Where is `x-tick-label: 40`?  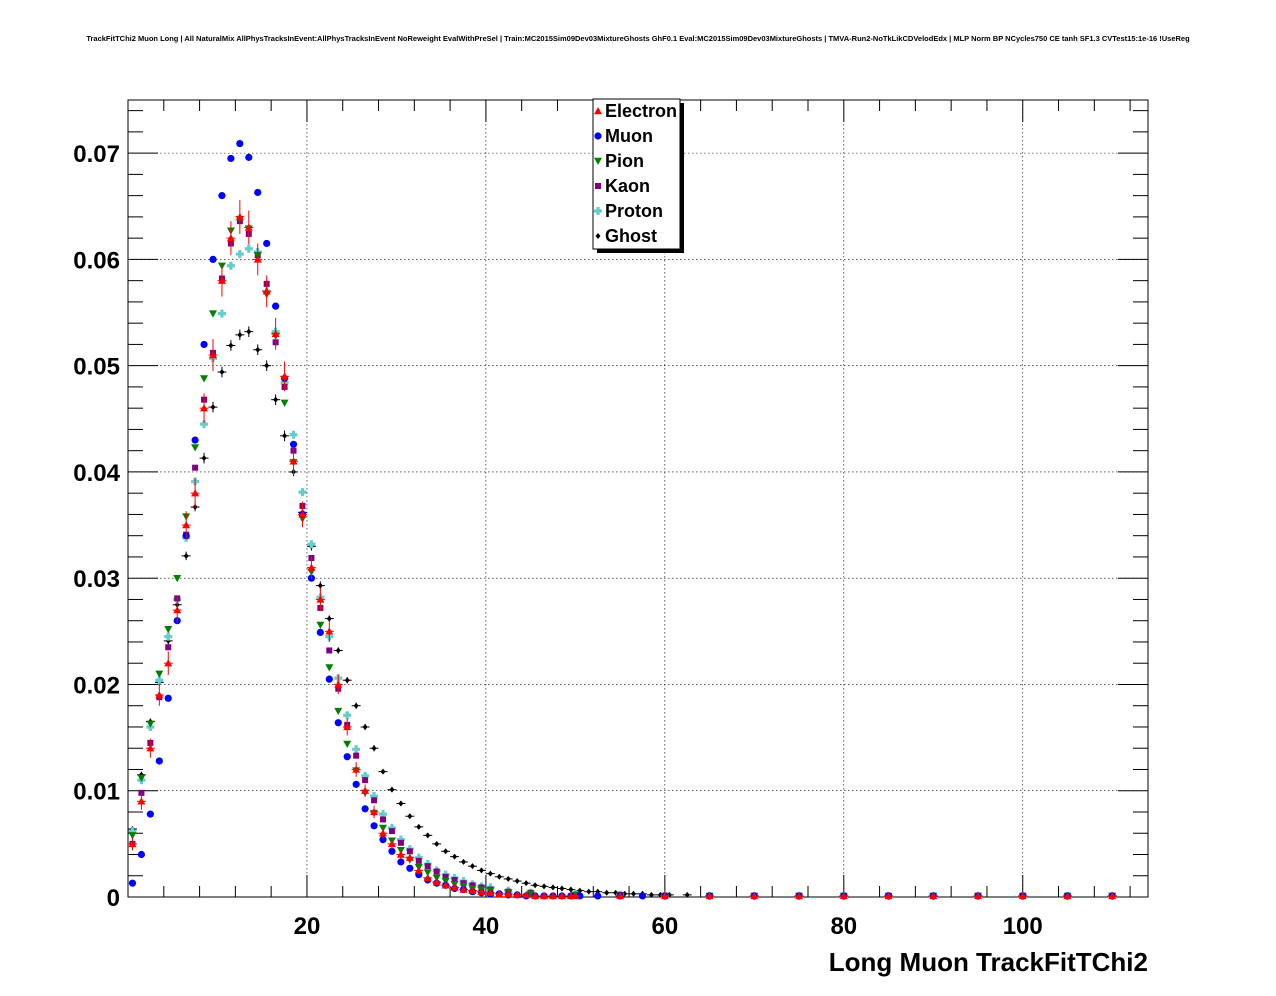
x-tick-label: 40 is located at coordinates (486, 926).